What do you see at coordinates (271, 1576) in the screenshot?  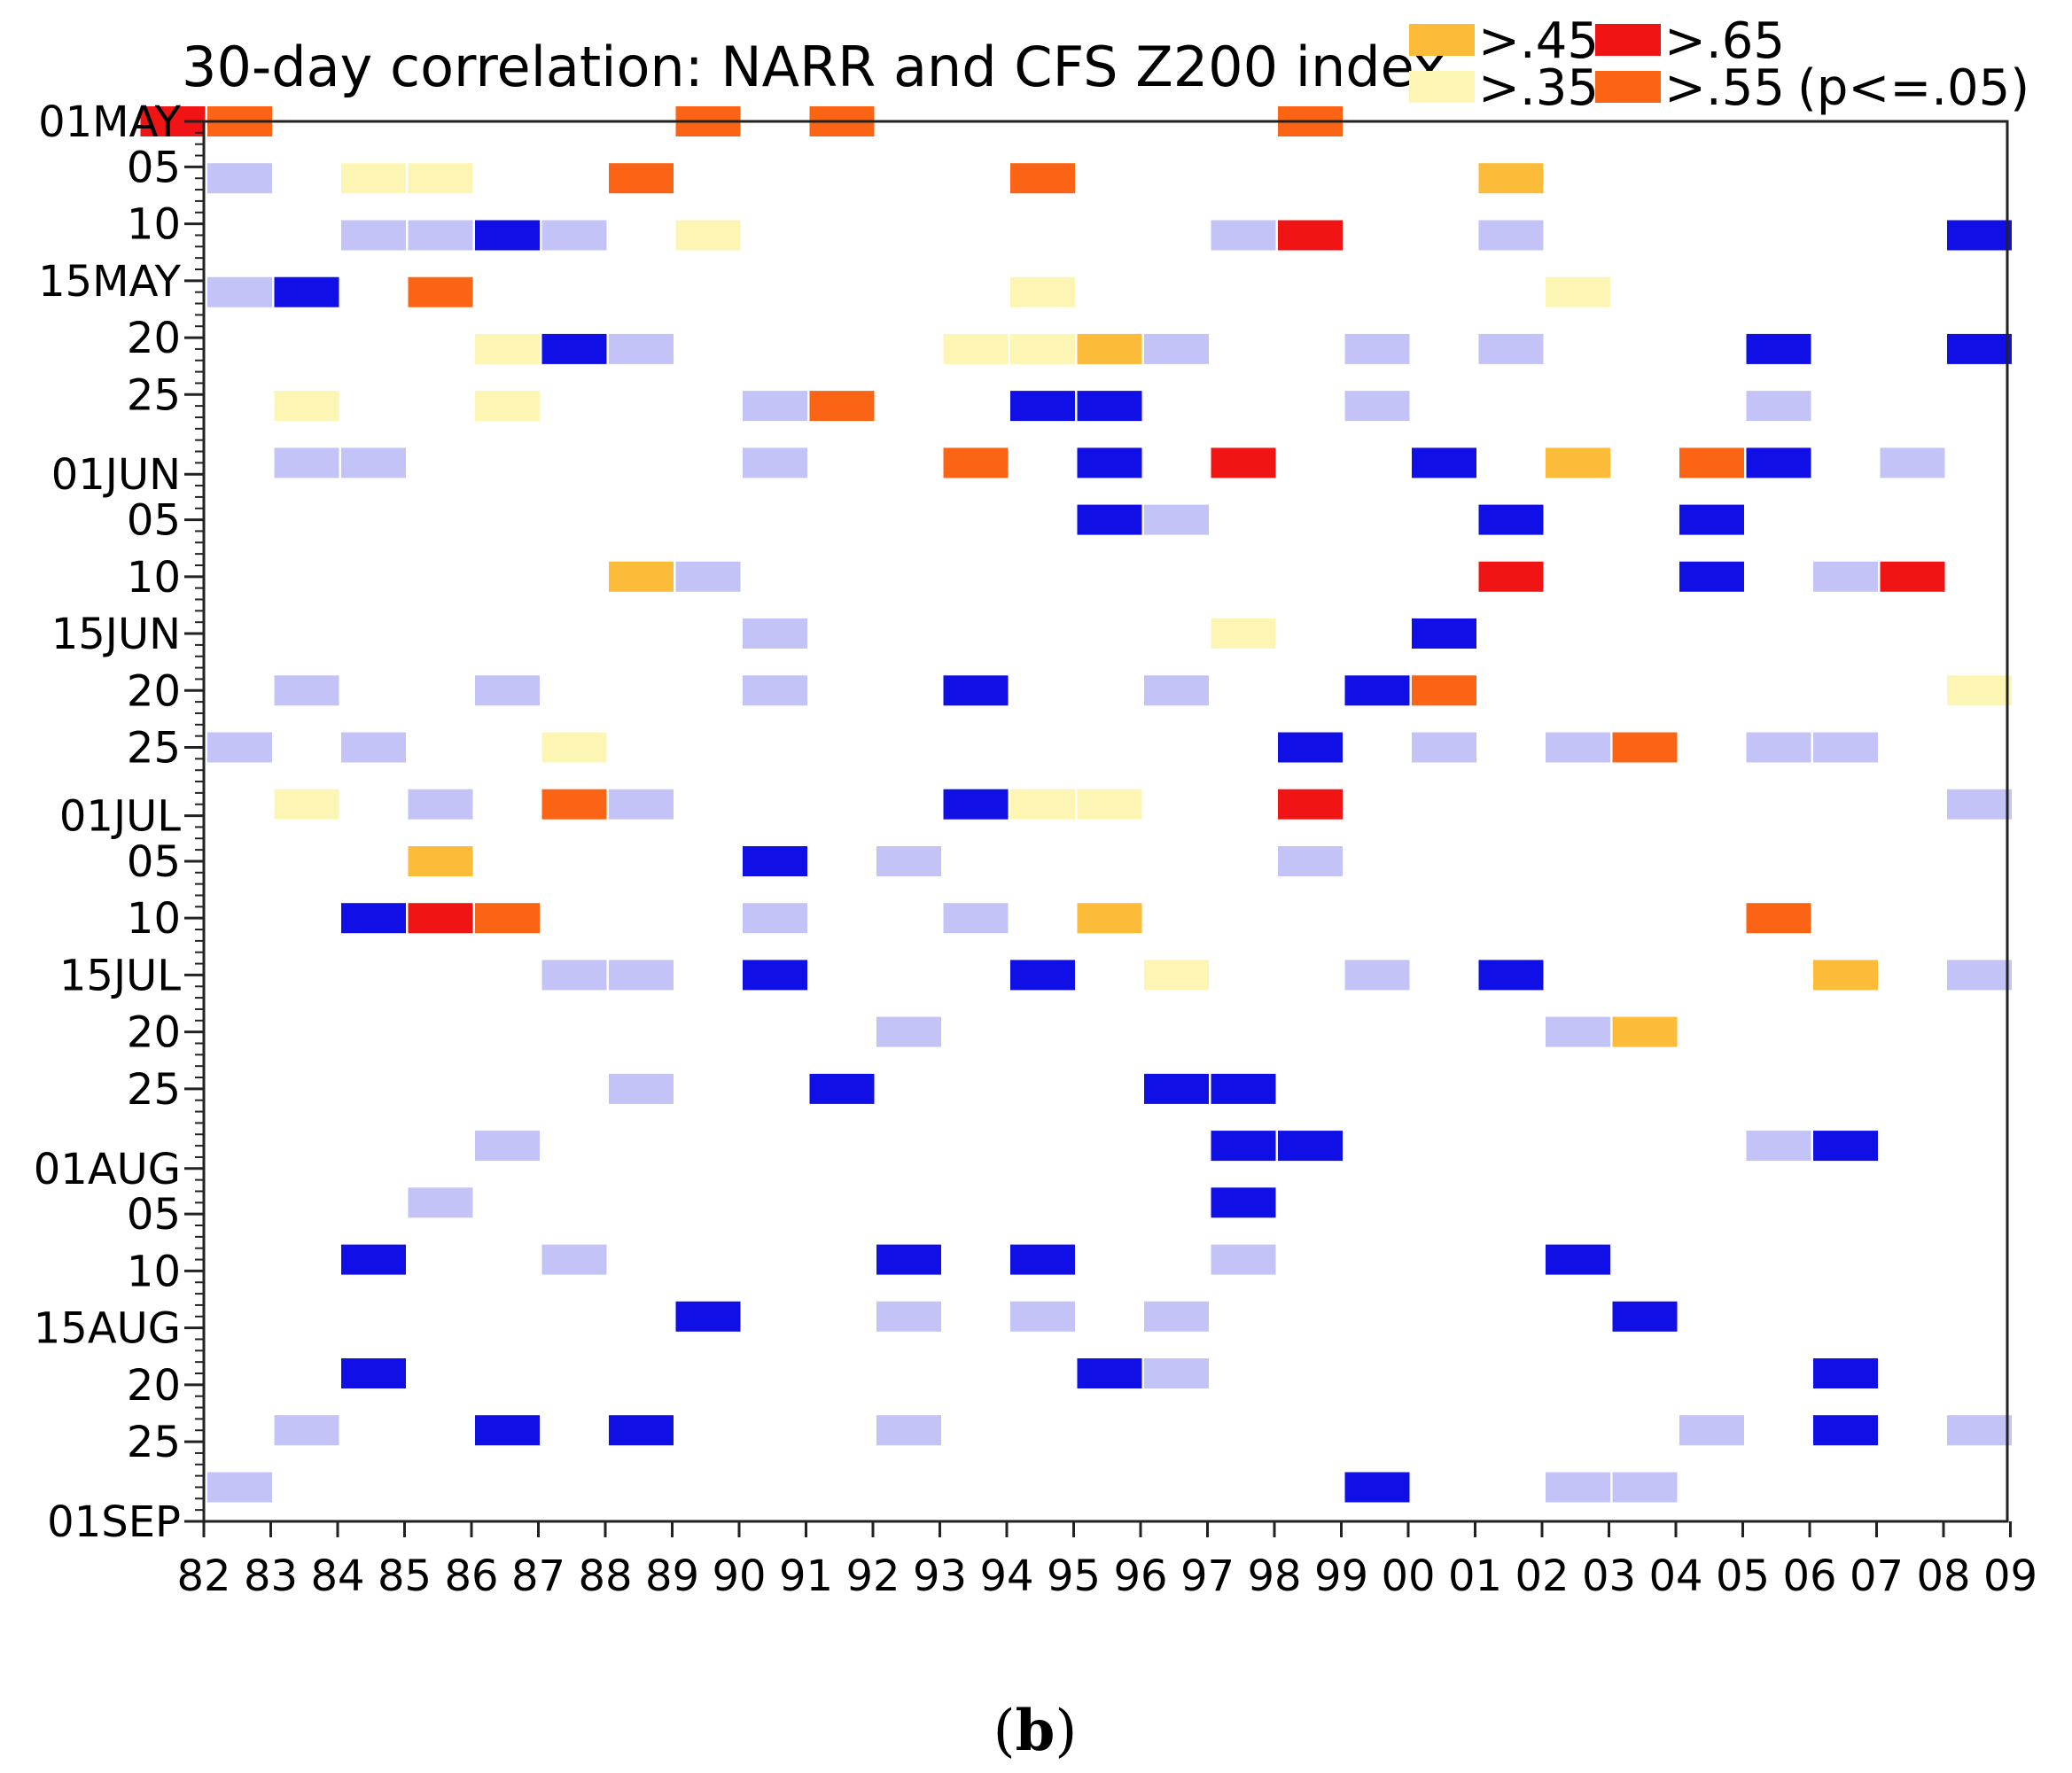 I see `x-tick-label: 83` at bounding box center [271, 1576].